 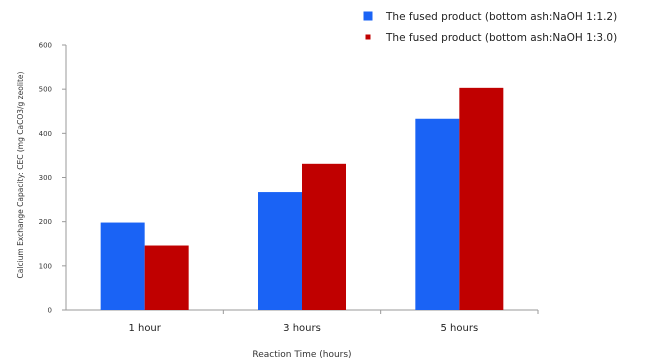 What do you see at coordinates (45, 222) in the screenshot?
I see `y-tick-label: 200` at bounding box center [45, 222].